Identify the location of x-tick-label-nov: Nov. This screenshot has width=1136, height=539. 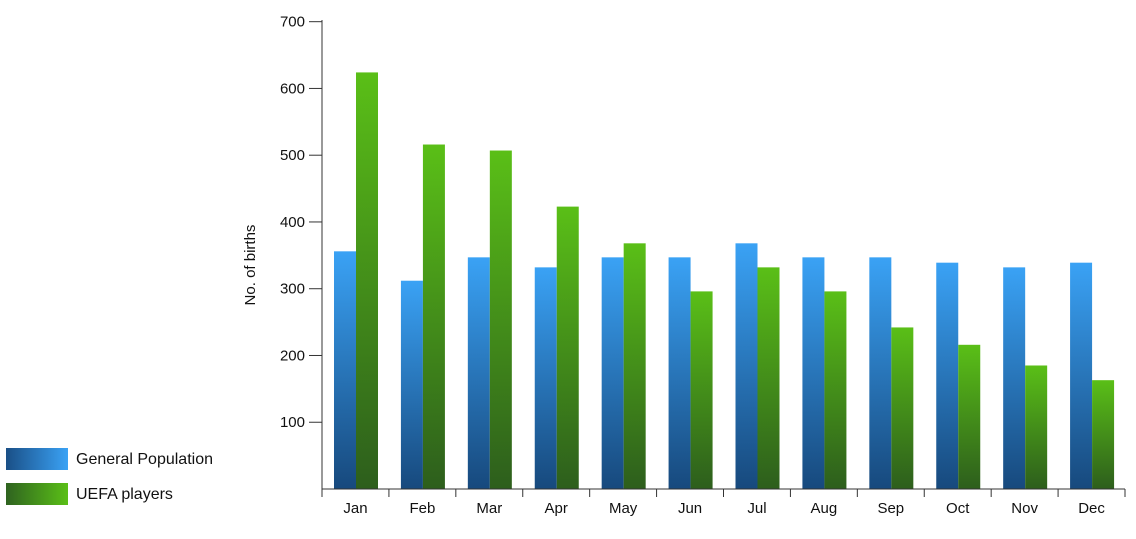
(1024, 508).